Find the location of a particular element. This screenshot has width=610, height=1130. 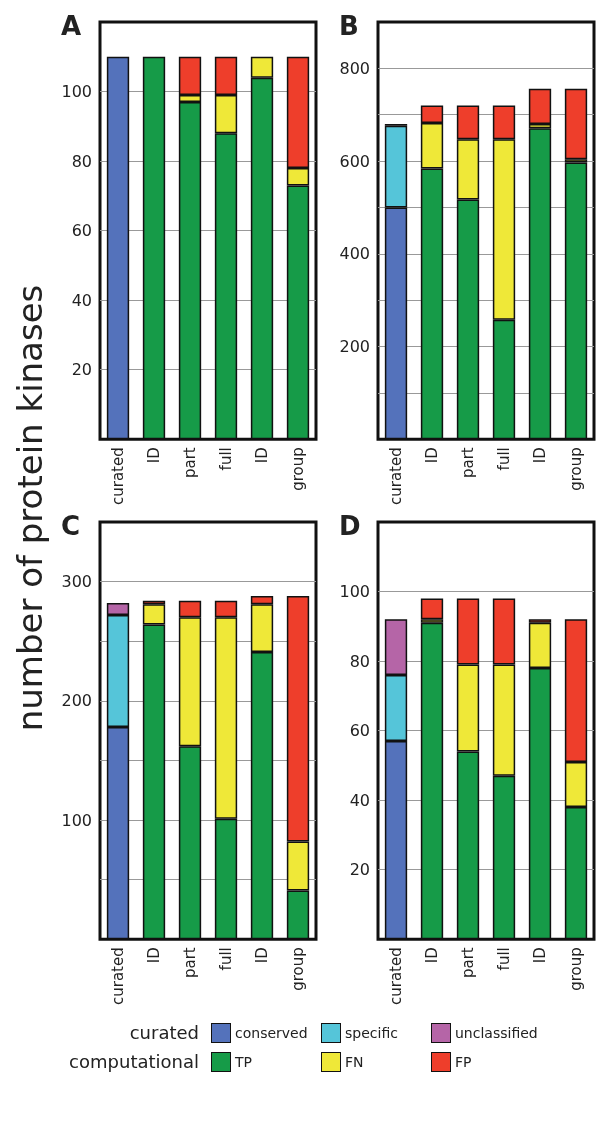

y-tick-label: 400 is located at coordinates (354, 254).